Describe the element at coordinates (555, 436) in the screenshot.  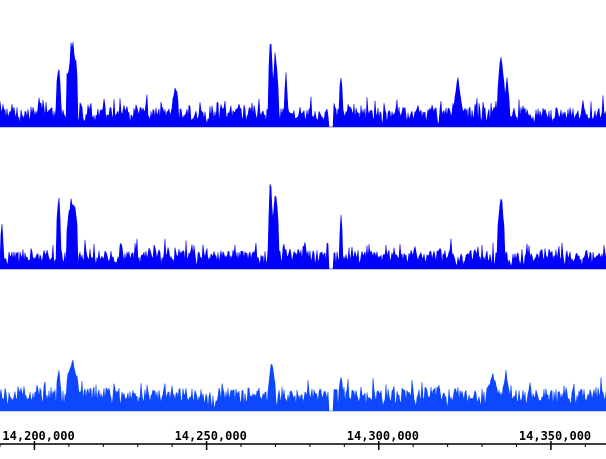
I see `x-tick-label: 14,350,000` at that location.